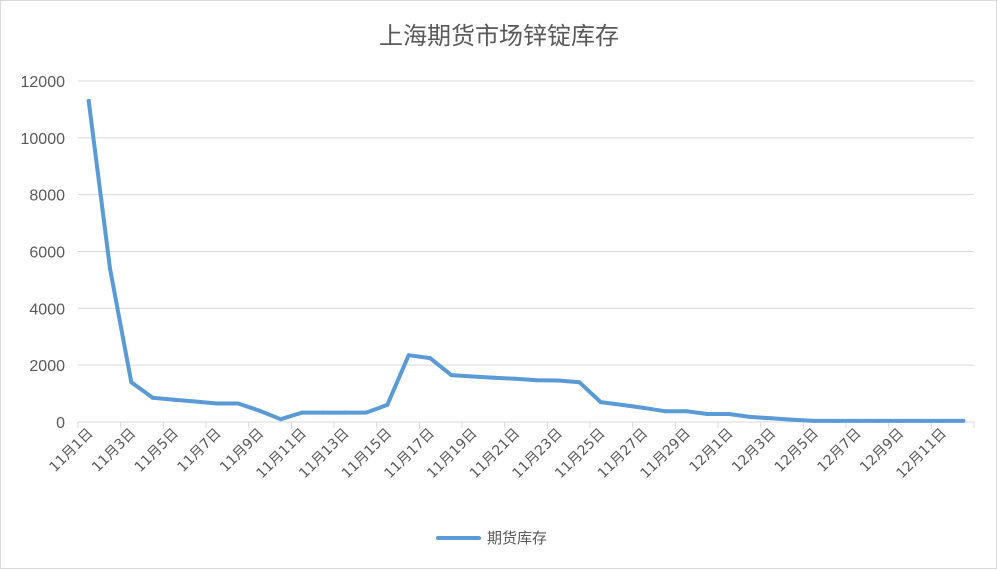 The image size is (997, 570). What do you see at coordinates (43, 82) in the screenshot?
I see `y-tick-label: 12000` at bounding box center [43, 82].